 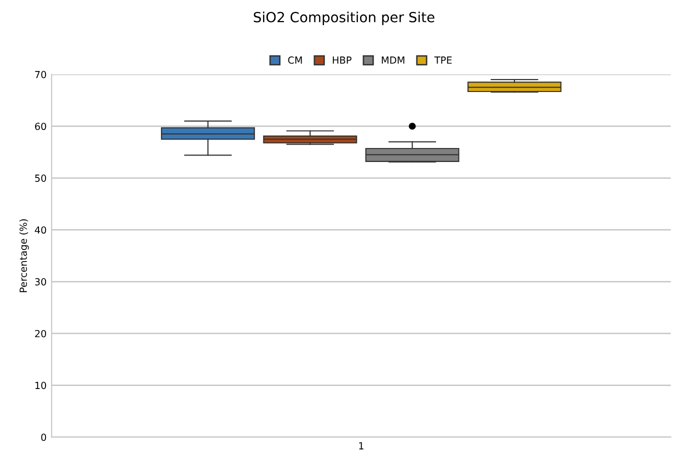 I want to click on y-axis-title: Percentage (%), so click(x=24, y=255).